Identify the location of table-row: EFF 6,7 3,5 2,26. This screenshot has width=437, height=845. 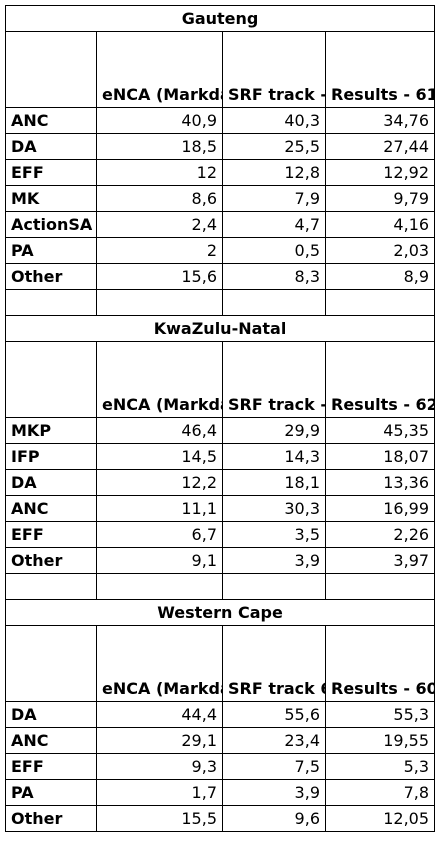
(220, 534).